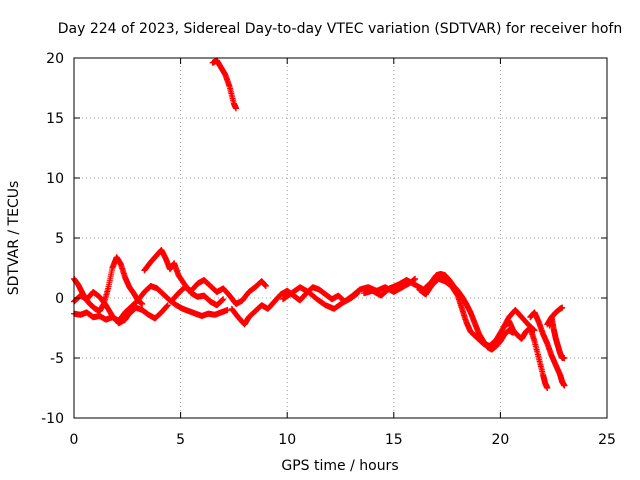  Describe the element at coordinates (607, 440) in the screenshot. I see `x-tick-label: 25` at that location.